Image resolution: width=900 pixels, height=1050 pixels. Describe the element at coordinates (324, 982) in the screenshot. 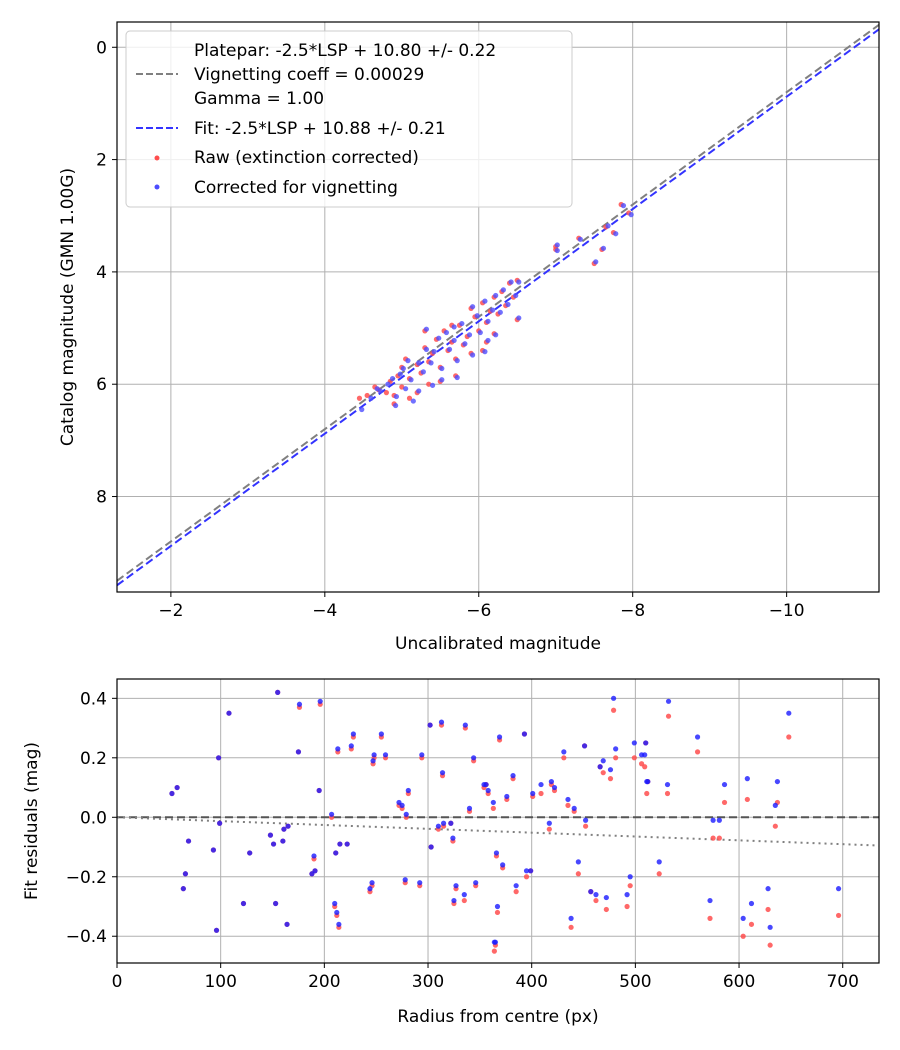

I see `bottom-x-tick-label: 200` at that location.